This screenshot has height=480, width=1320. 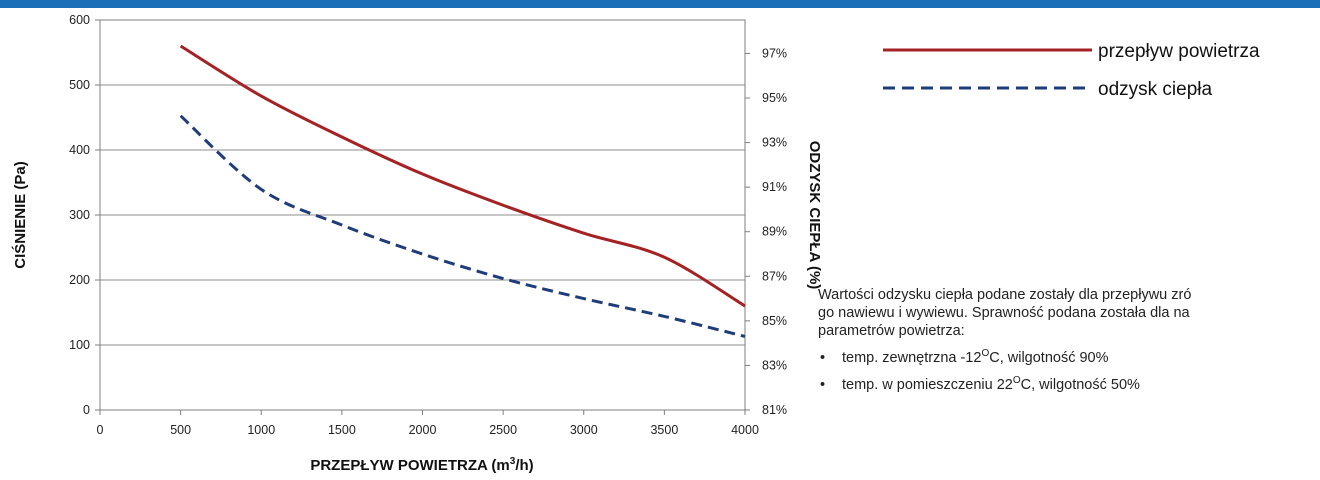 I want to click on note-bullet-outdoor-text: temp. zewnętrzna -12, so click(x=912, y=357).